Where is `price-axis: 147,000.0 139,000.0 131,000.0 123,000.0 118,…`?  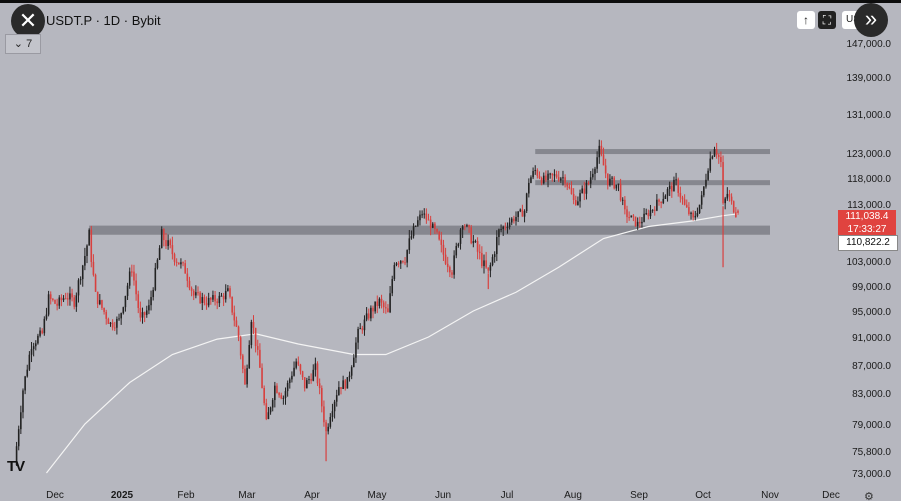 price-axis: 147,000.0 139,000.0 131,000.0 123,000.0 118,… is located at coordinates (869, 259).